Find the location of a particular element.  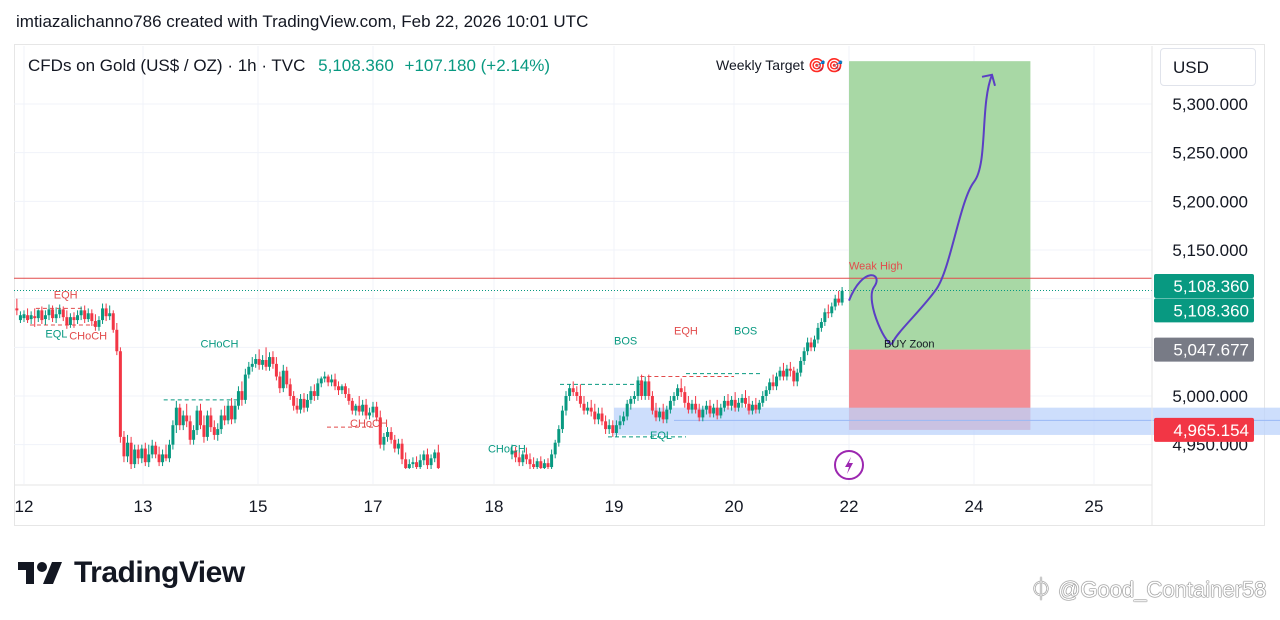

y-tick-label: 5,300.000 is located at coordinates (1210, 104).